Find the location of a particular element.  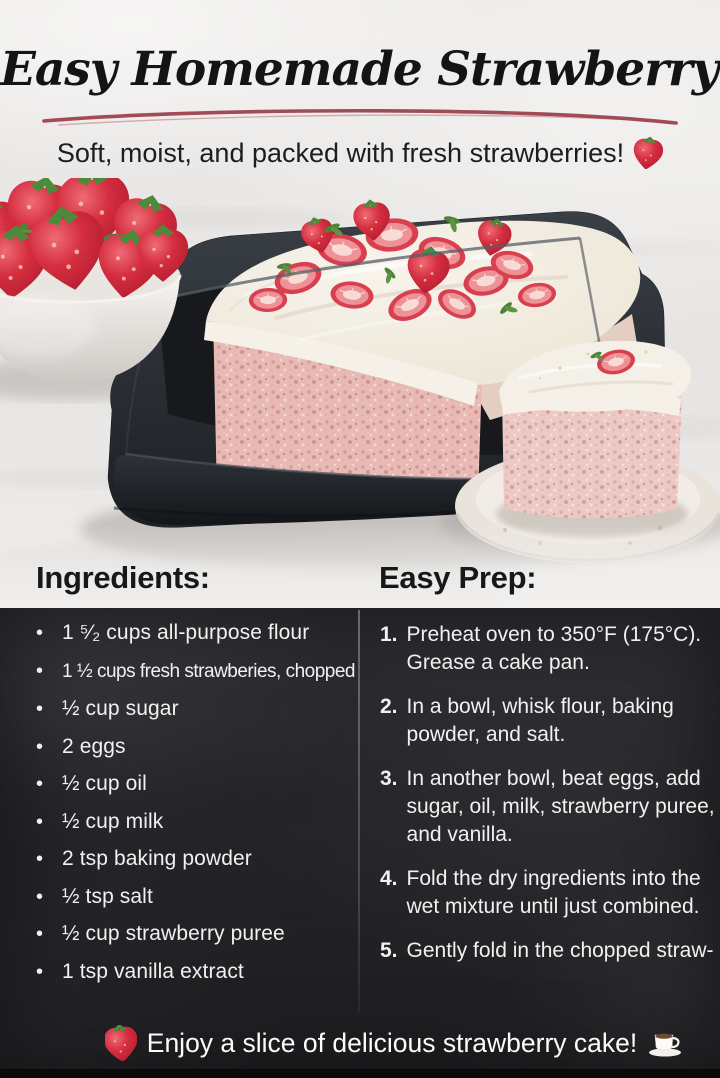

ingredient-text: 2 tsp baking powder is located at coordinates (157, 858).